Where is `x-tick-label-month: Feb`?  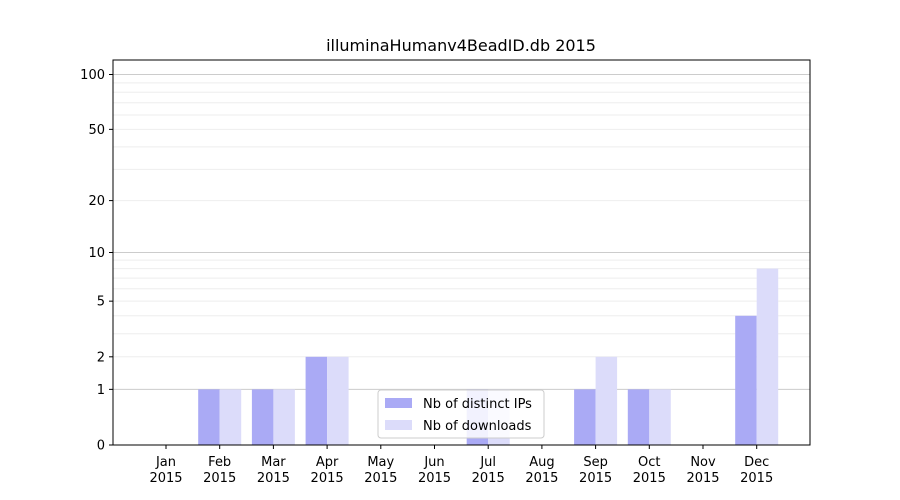
x-tick-label-month: Feb is located at coordinates (219, 462).